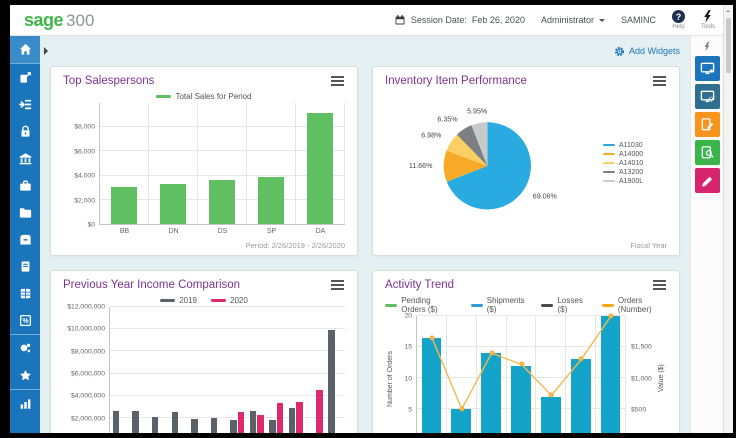  I want to click on flash-icon, so click(707, 46).